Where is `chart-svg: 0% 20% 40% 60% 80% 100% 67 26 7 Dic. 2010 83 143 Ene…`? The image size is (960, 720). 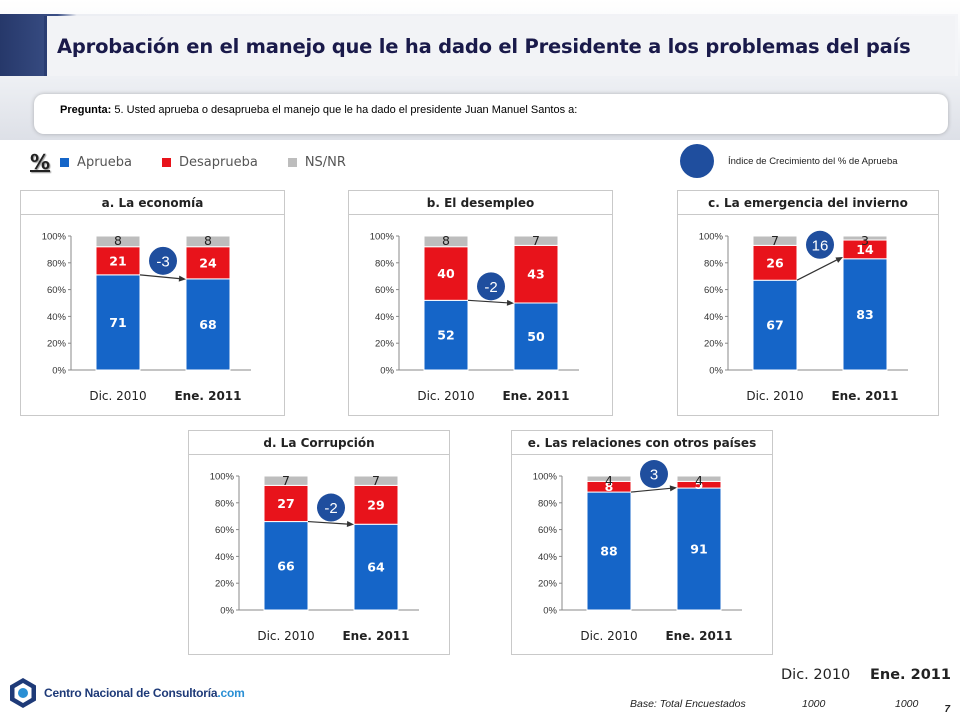
chart-svg: 0% 20% 40% 60% 80% 100% 67 26 7 Dic. 2010 83 143 Ene… is located at coordinates (803, 316).